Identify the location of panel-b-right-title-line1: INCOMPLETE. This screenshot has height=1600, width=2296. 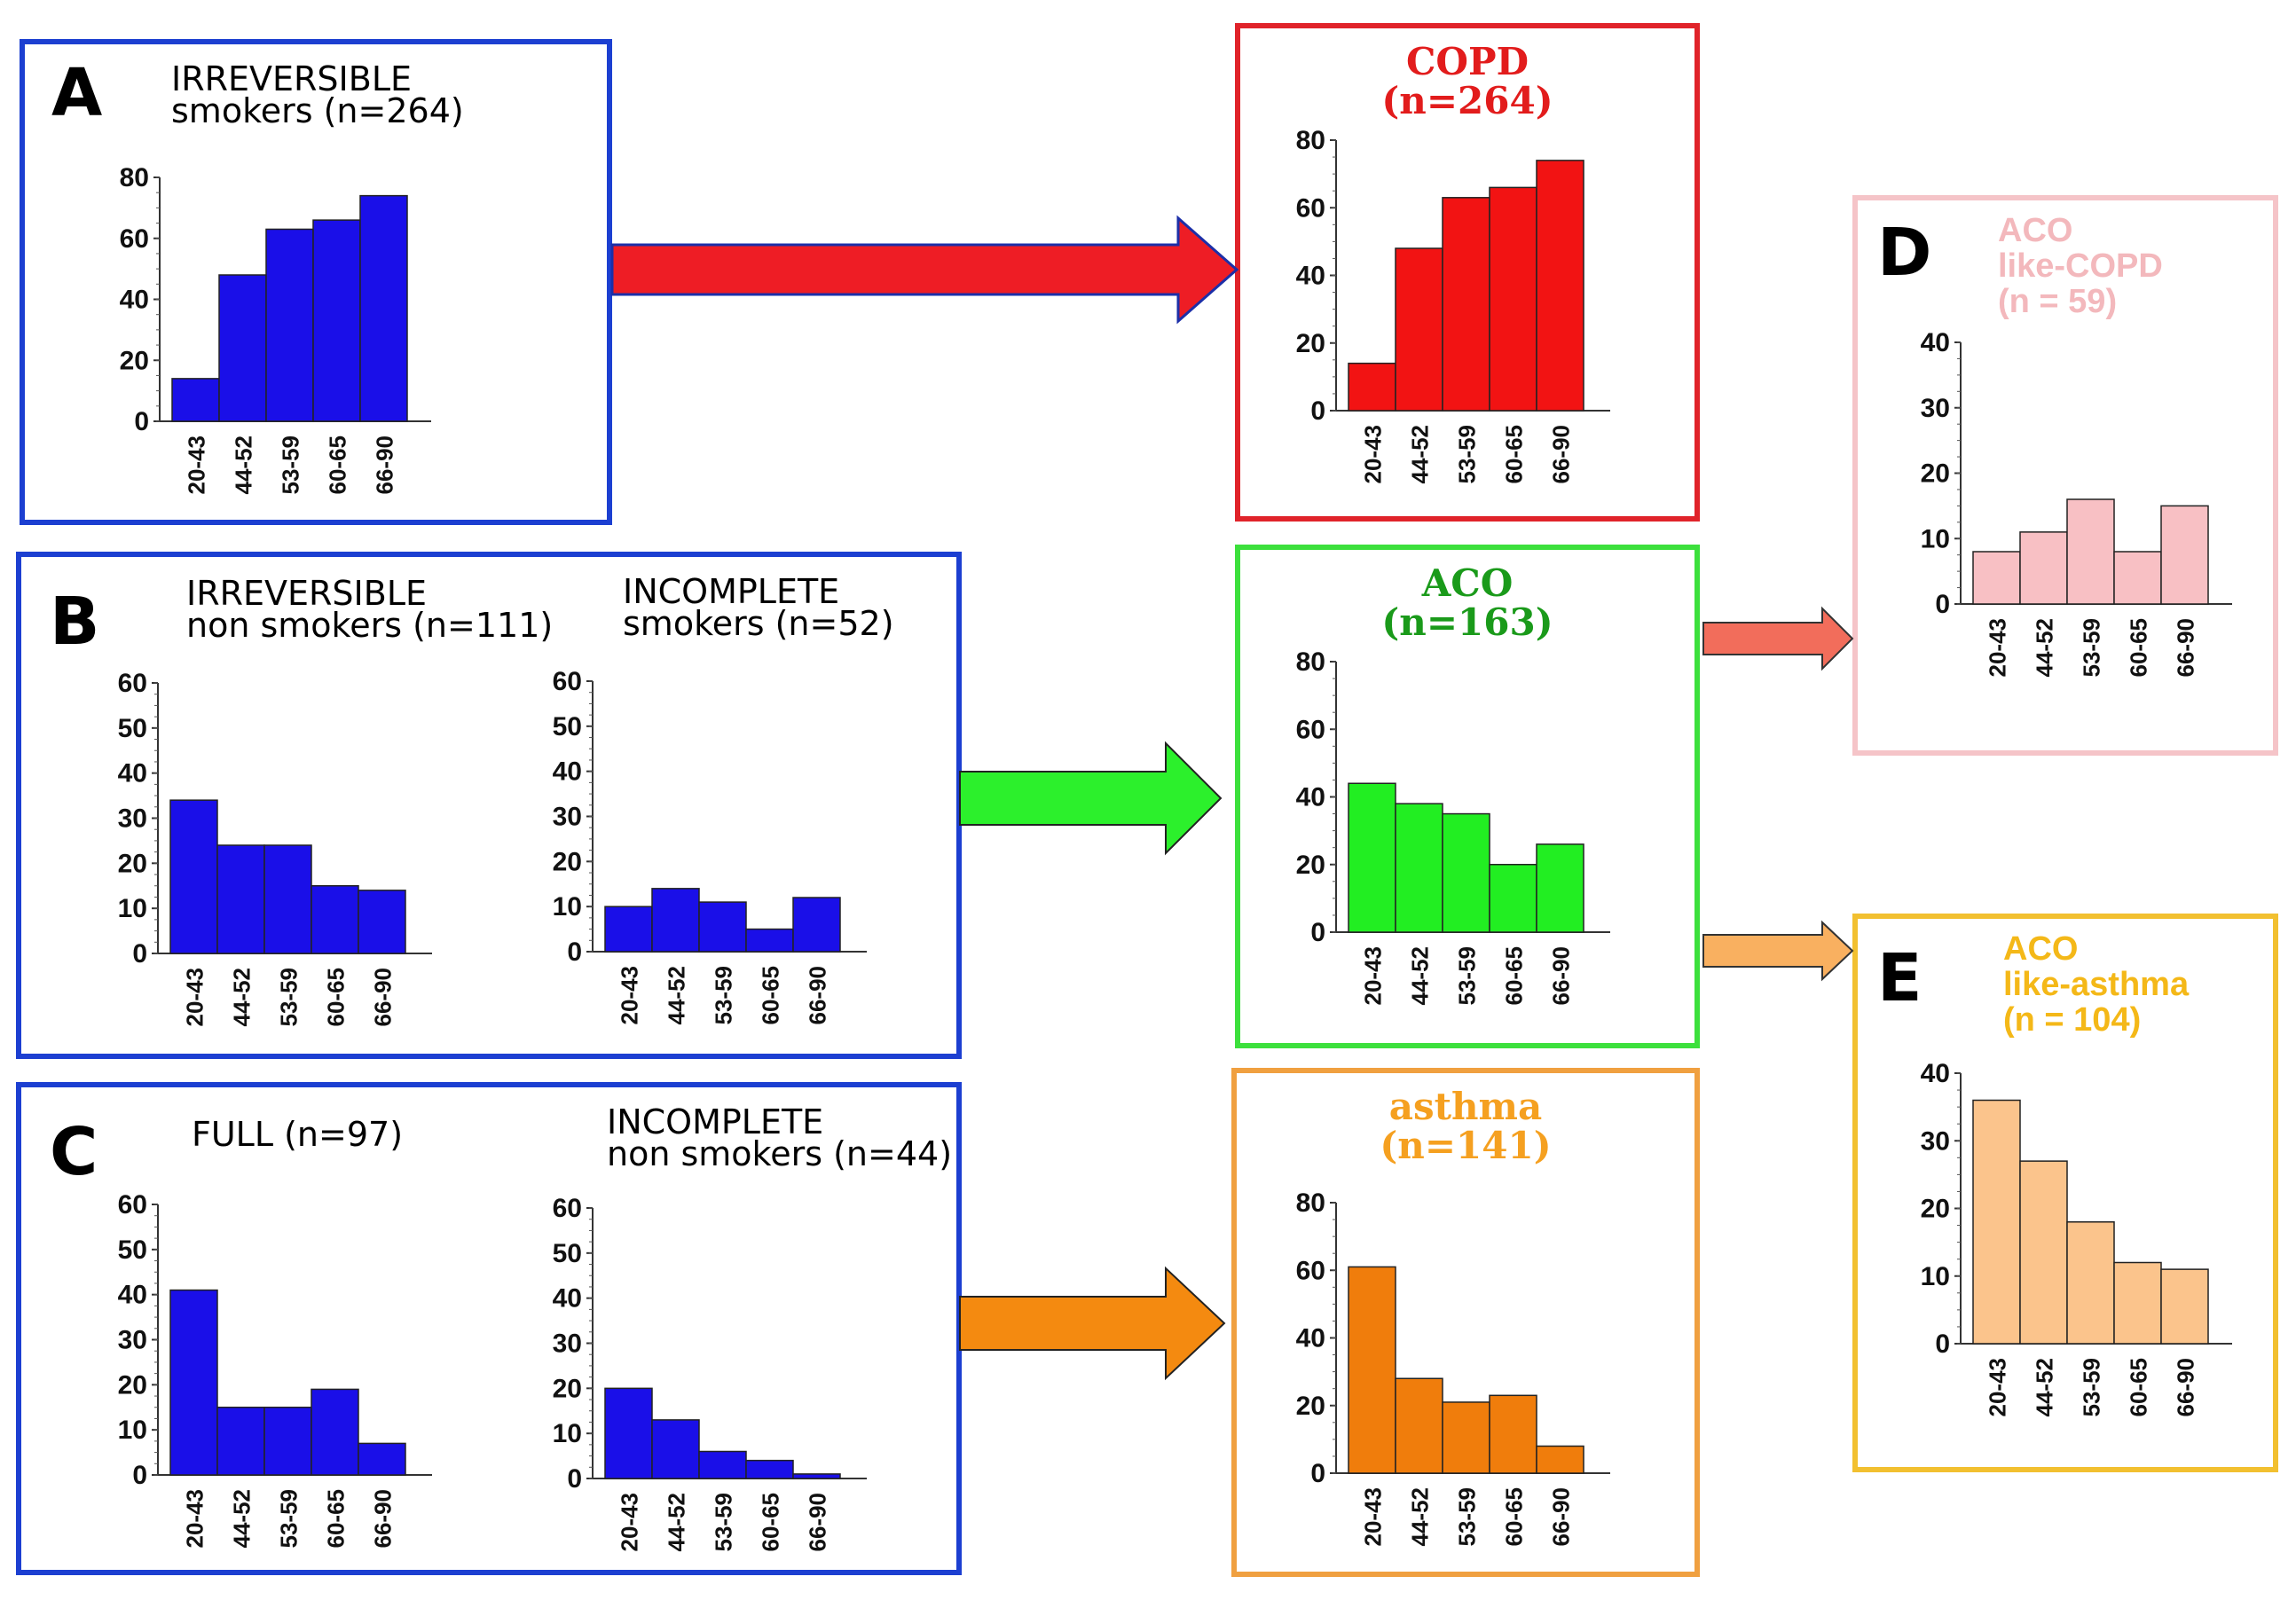
(731, 591).